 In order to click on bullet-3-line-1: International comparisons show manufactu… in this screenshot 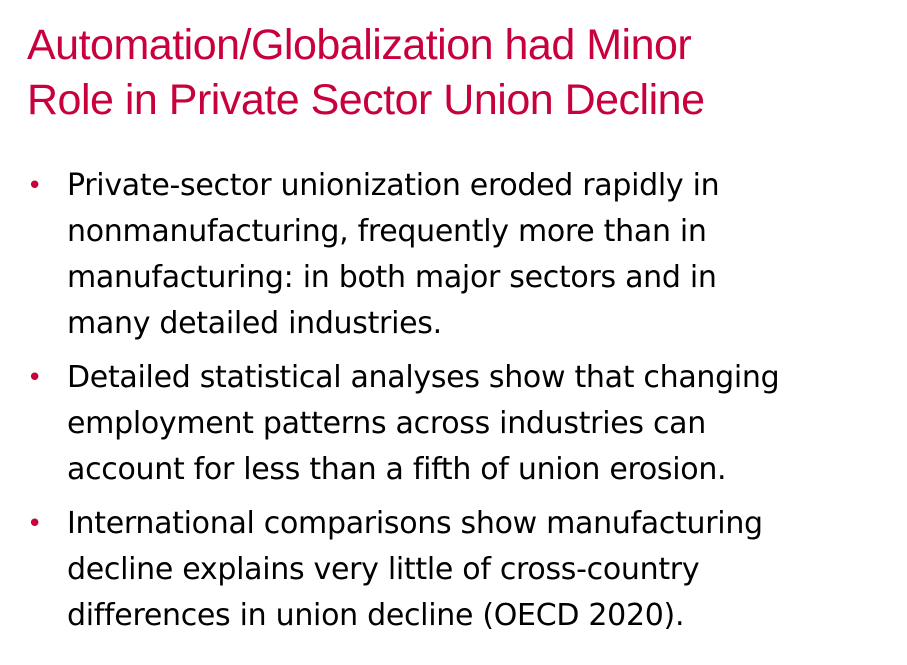, I will do `click(415, 523)`.